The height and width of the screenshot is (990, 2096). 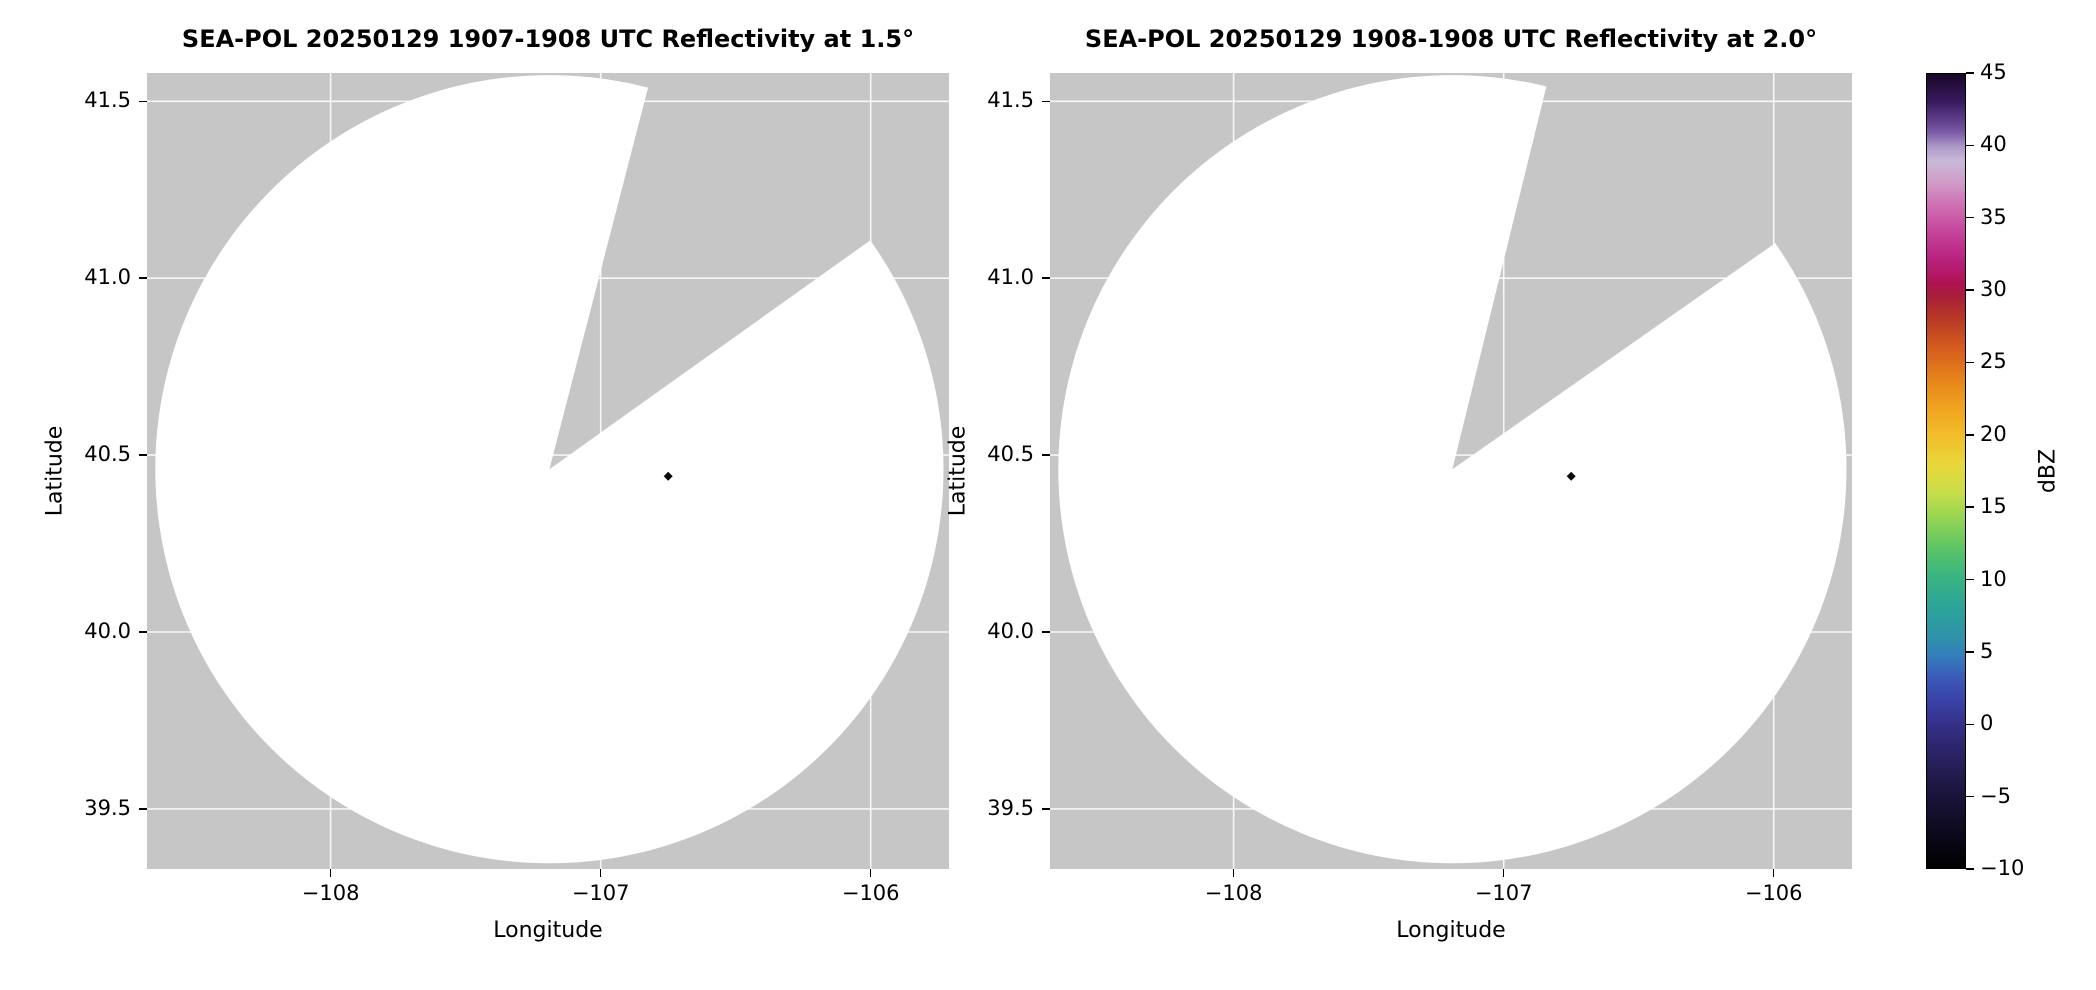 I want to click on colorbar-gradient, so click(x=1946, y=471).